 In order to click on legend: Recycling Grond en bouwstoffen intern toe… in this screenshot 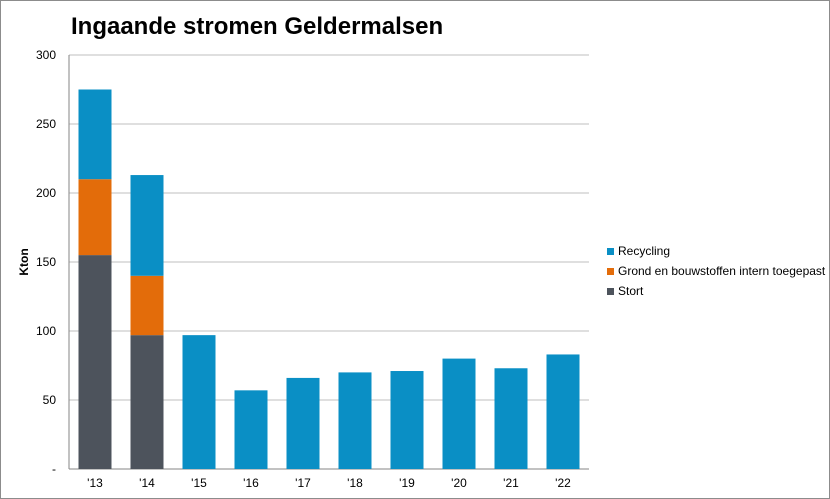, I will do `click(716, 271)`.